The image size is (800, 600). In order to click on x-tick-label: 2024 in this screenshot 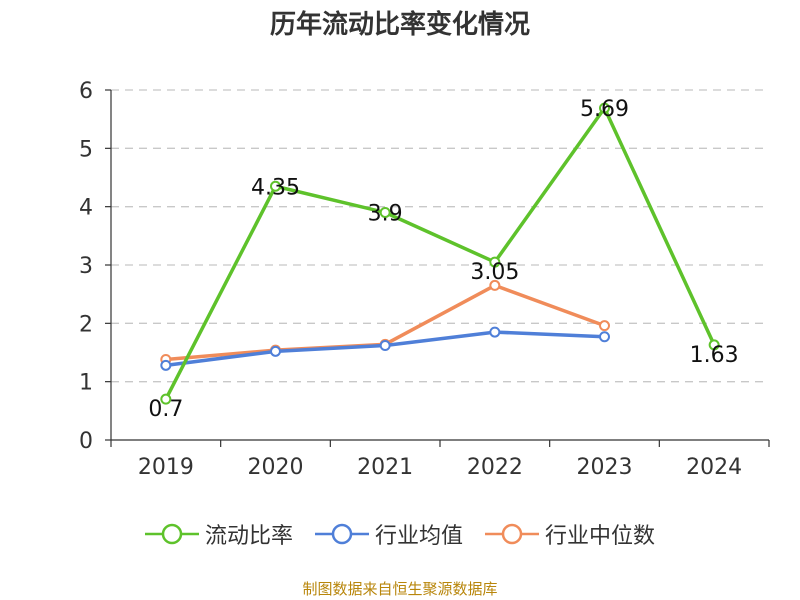, I will do `click(714, 467)`.